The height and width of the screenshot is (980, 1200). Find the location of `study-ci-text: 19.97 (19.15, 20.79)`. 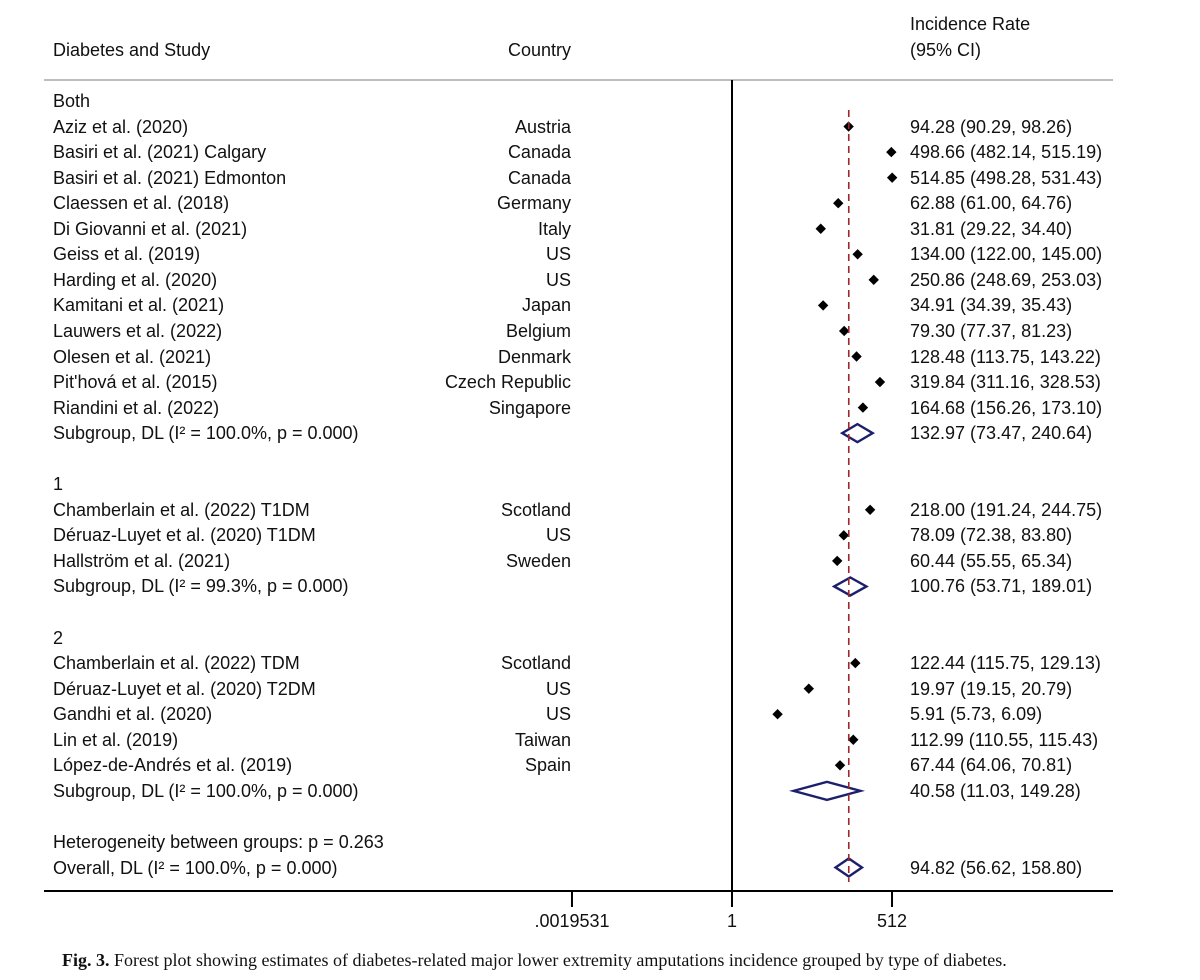

study-ci-text: 19.97 (19.15, 20.79) is located at coordinates (991, 688).